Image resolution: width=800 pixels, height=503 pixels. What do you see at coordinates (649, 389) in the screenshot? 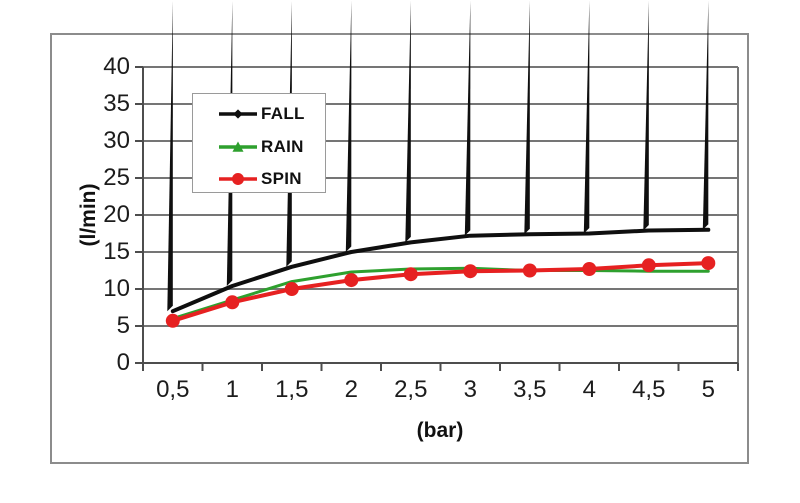
I see `x-tick-label: 4,5` at bounding box center [649, 389].